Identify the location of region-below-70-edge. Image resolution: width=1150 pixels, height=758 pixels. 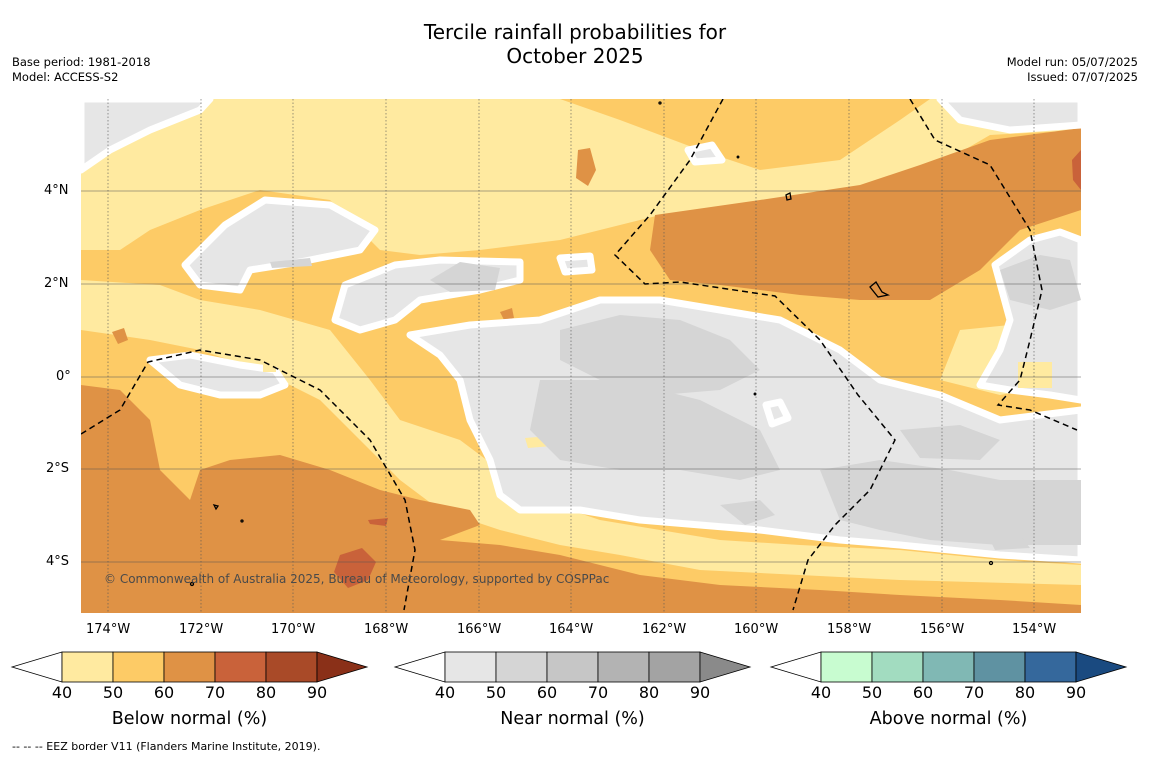
(1076, 170).